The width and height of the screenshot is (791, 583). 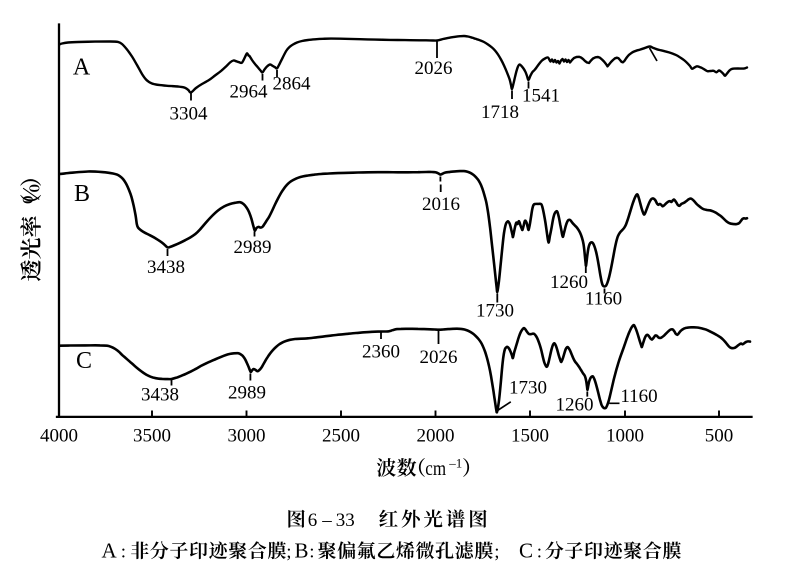 What do you see at coordinates (719, 436) in the screenshot?
I see `svg-text: 500` at bounding box center [719, 436].